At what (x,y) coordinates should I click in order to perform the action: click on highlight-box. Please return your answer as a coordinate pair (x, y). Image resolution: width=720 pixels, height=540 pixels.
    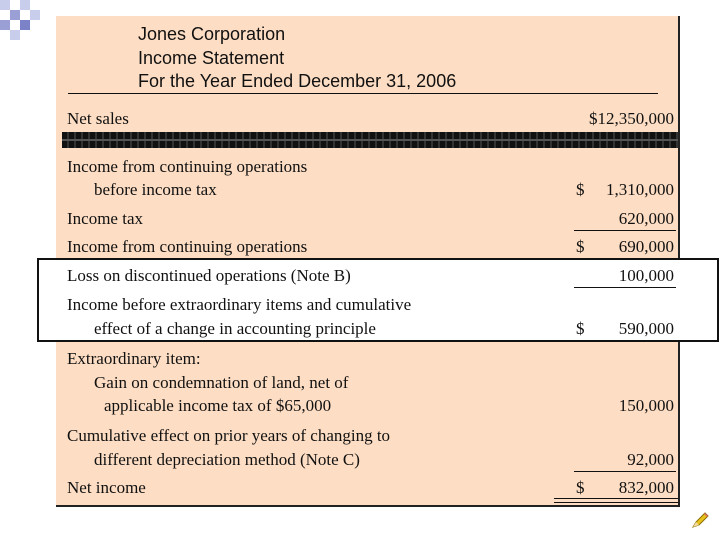
    Looking at the image, I should click on (378, 300).